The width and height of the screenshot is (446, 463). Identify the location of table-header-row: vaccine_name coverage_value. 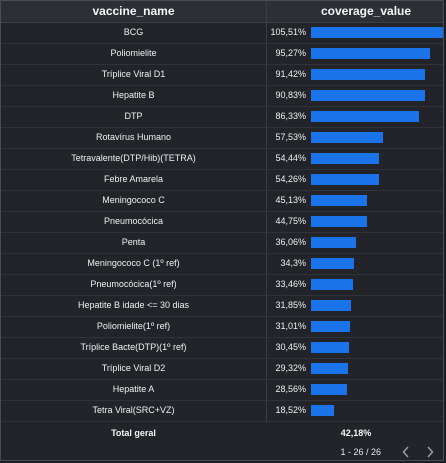
(222, 12).